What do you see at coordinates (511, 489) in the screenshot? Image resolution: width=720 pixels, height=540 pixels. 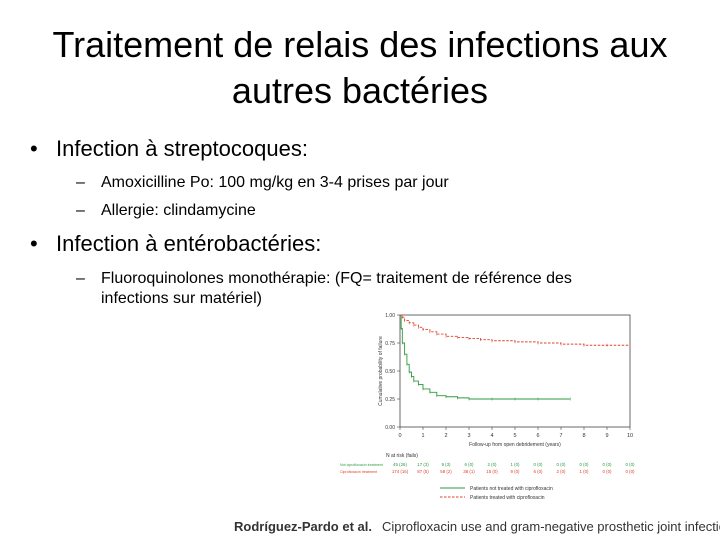 I see `legend-label: Patients not treated with ciprofloxacin` at bounding box center [511, 489].